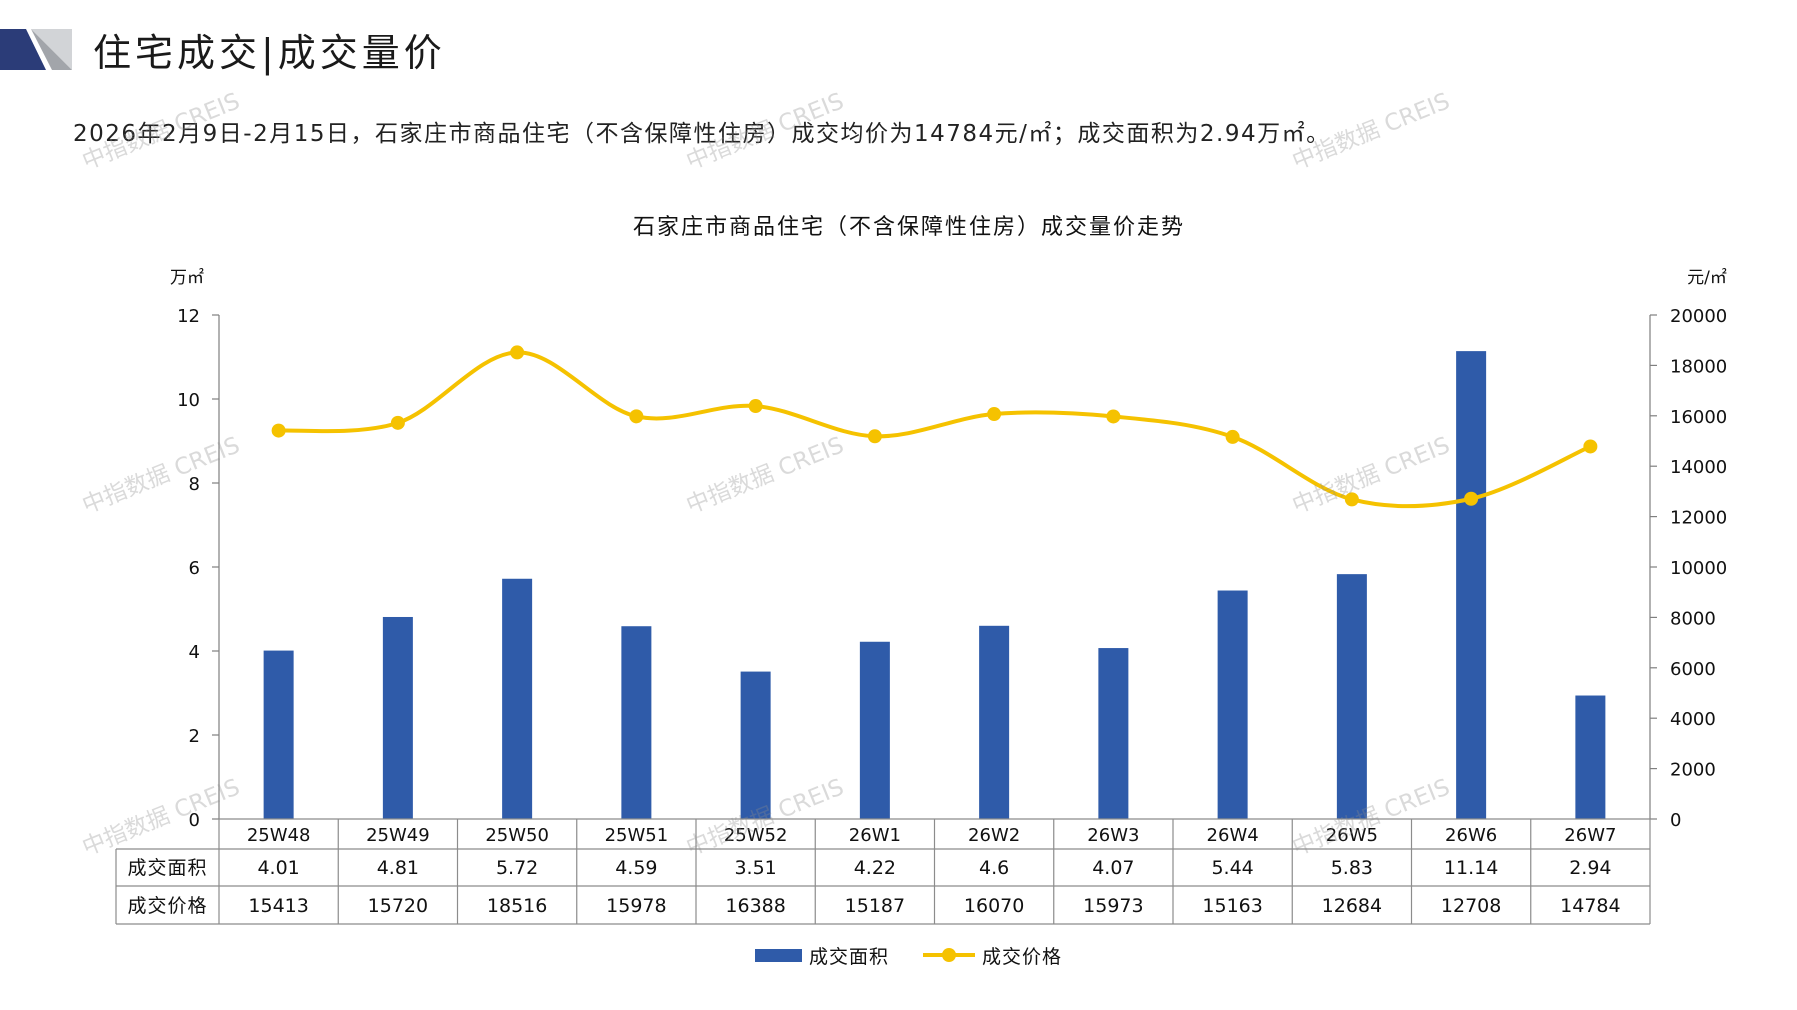 The width and height of the screenshot is (1797, 1010). I want to click on table-cell-area: 5.44, so click(1232, 868).